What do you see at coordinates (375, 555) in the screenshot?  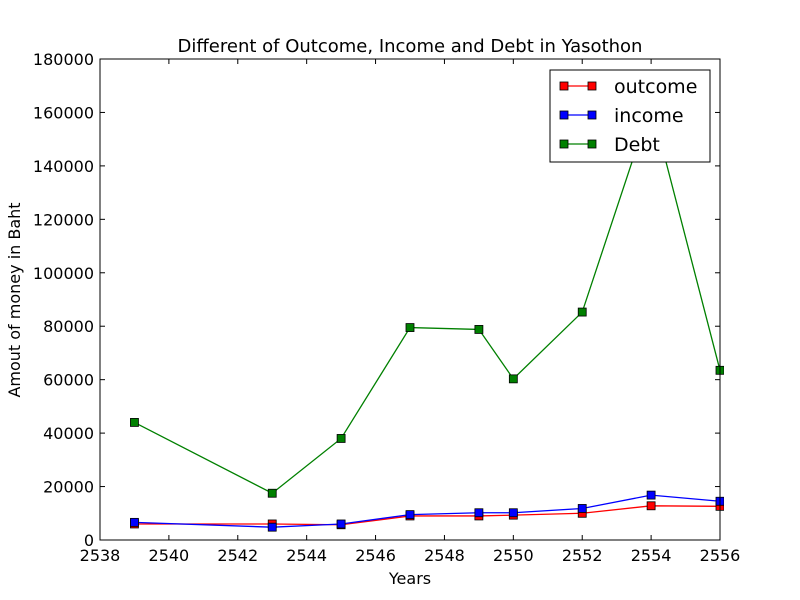 I see `x-tick-label: 2546` at bounding box center [375, 555].